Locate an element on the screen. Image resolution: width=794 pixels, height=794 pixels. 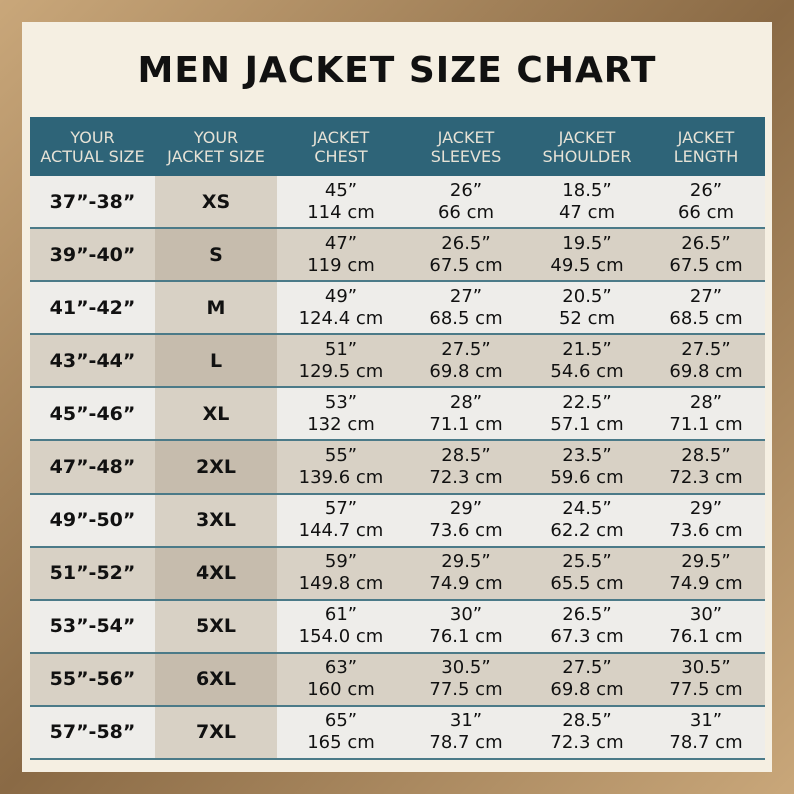
actual-size: 57”-58” is located at coordinates (92, 732).